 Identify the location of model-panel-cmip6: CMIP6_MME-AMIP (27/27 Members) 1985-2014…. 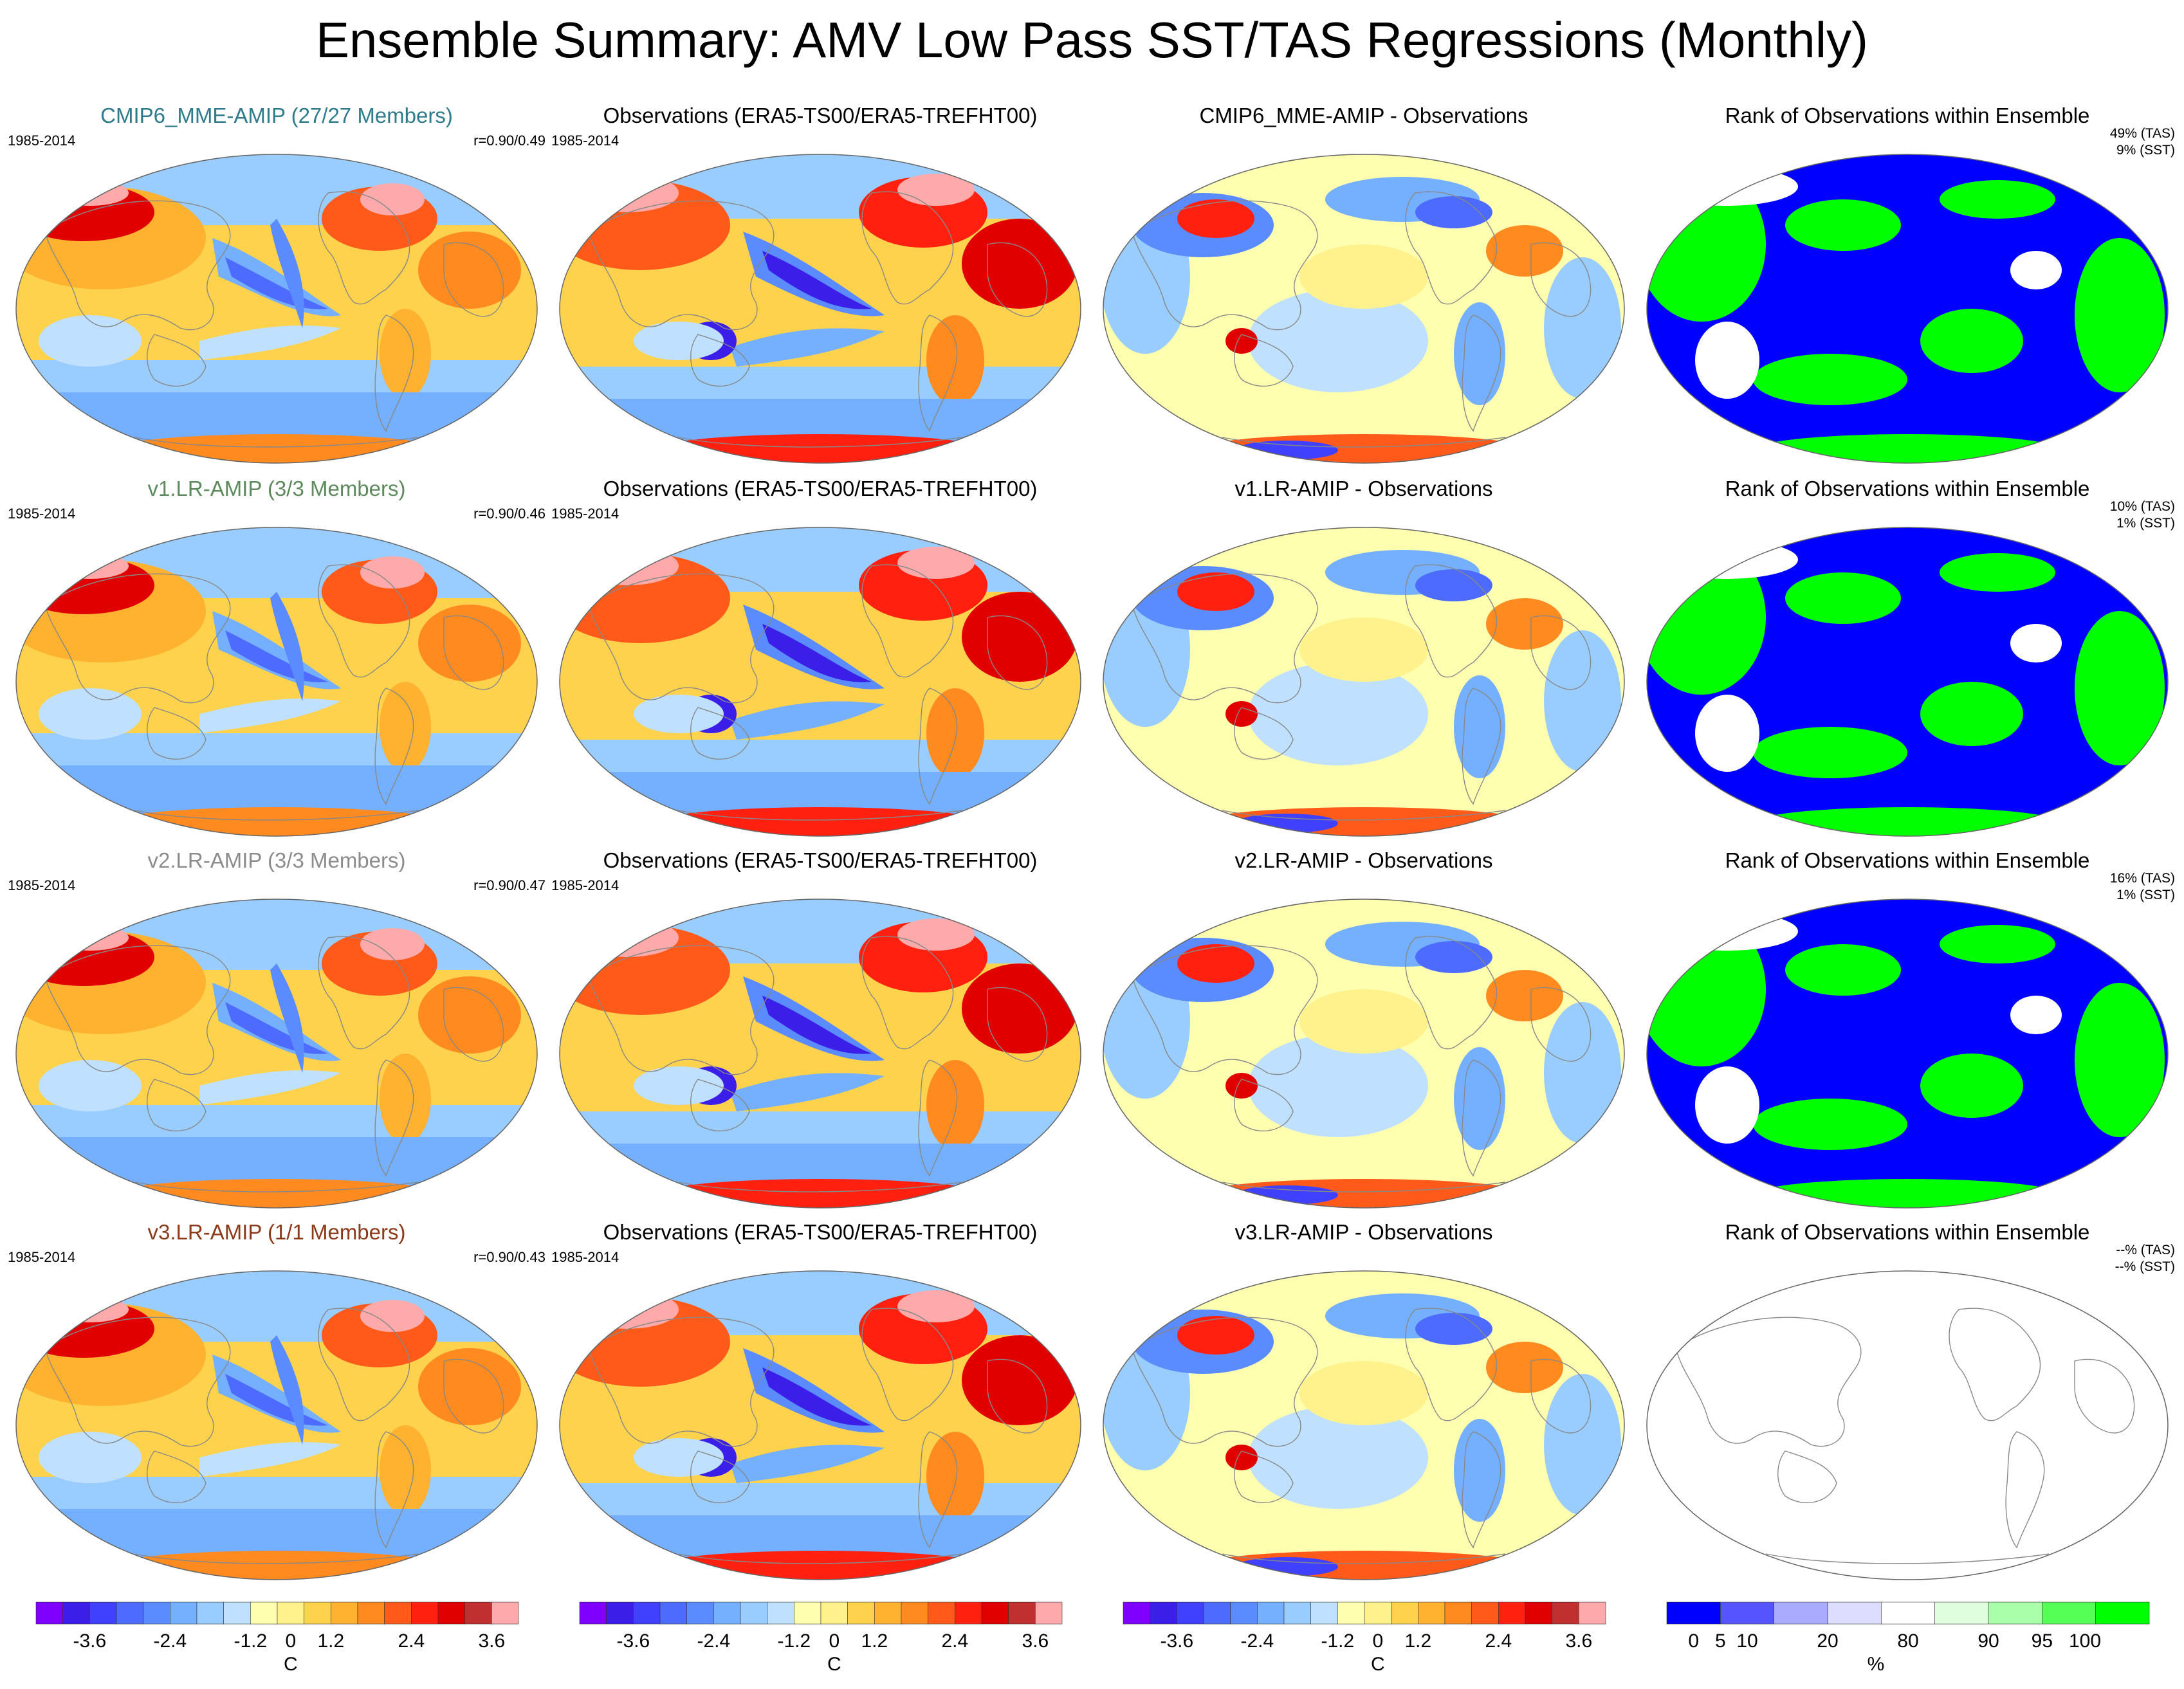
(276, 289).